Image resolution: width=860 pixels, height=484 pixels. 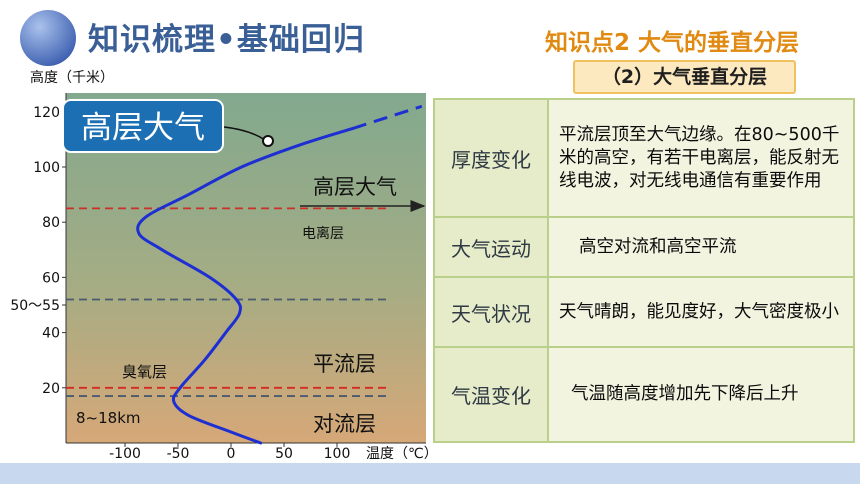 What do you see at coordinates (46, 113) in the screenshot?
I see `y-tick-label: 120` at bounding box center [46, 113].